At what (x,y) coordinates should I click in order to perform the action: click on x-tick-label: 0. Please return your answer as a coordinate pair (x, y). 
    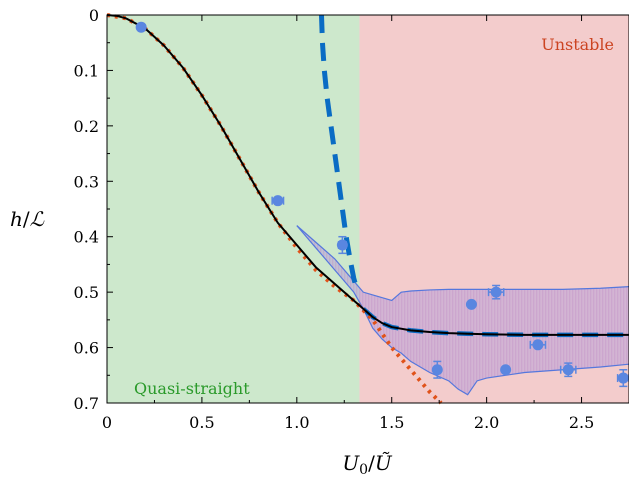
    Looking at the image, I should click on (107, 422).